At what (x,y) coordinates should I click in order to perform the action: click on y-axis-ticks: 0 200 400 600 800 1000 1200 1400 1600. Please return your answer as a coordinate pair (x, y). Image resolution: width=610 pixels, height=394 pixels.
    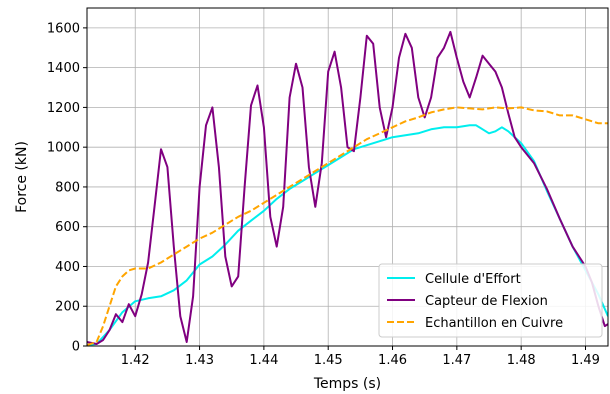
    Looking at the image, I should click on (67, 188).